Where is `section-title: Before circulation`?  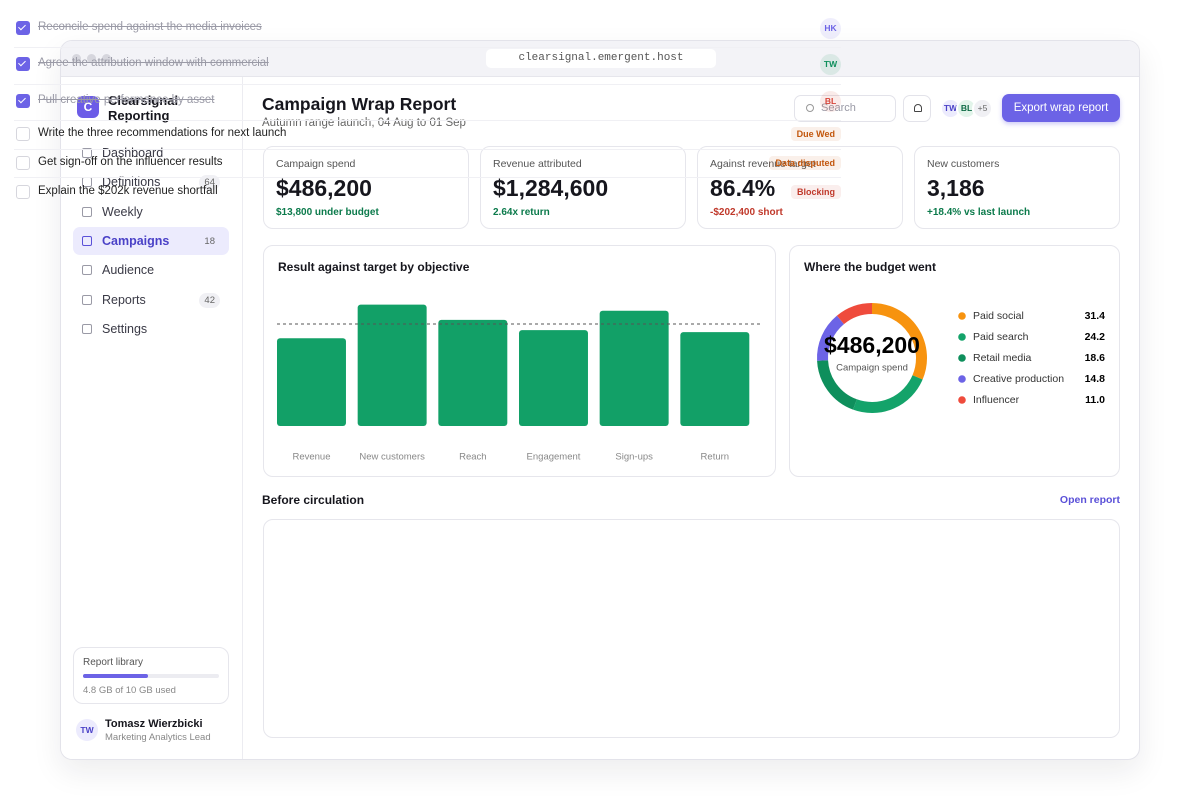
section-title: Before circulation is located at coordinates (313, 500).